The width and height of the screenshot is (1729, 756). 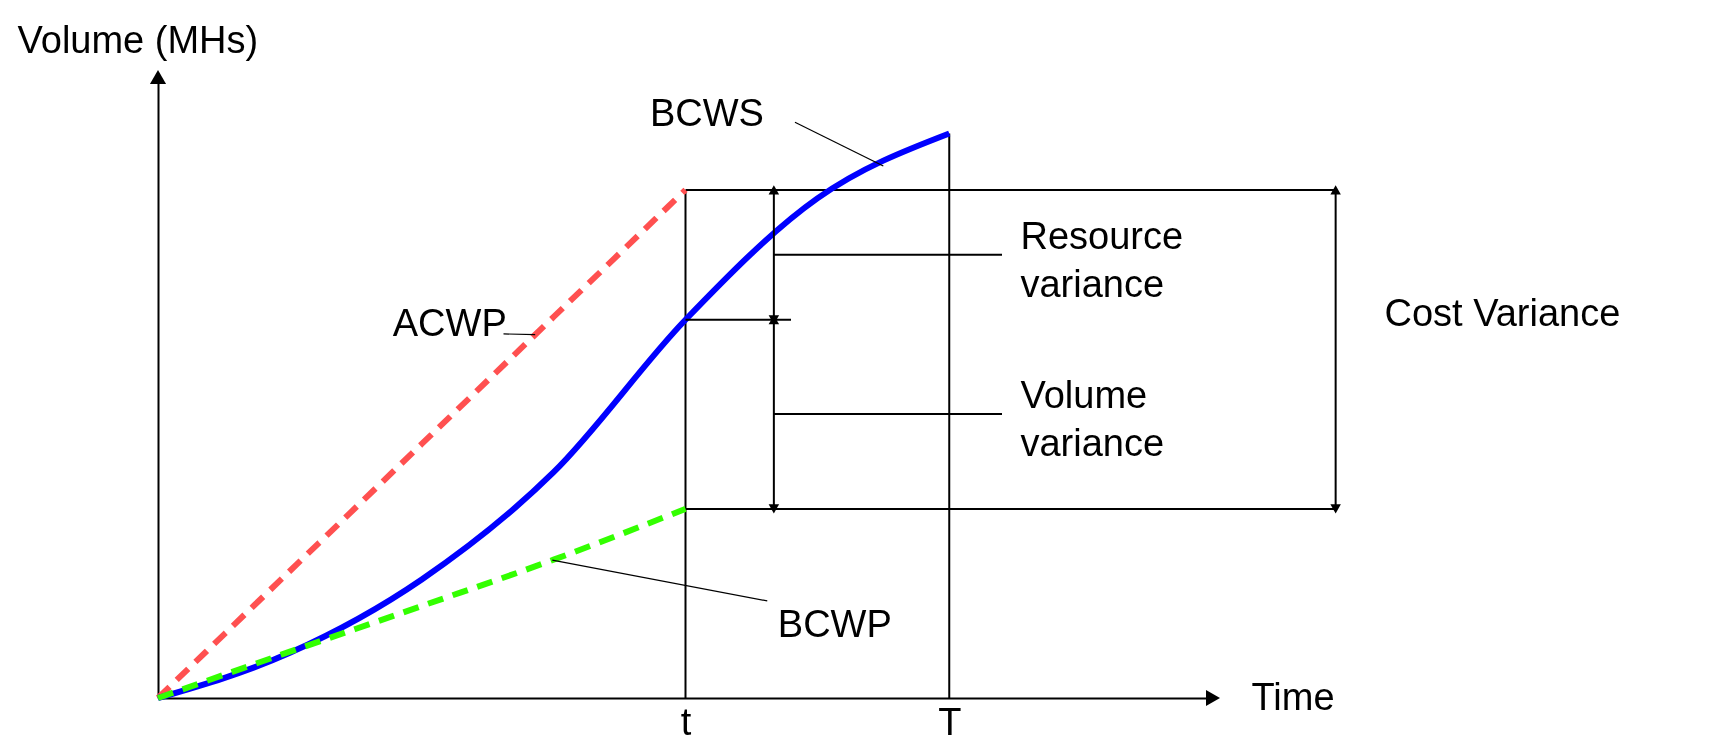 I want to click on annotation: Resource variance, so click(x=1102, y=259).